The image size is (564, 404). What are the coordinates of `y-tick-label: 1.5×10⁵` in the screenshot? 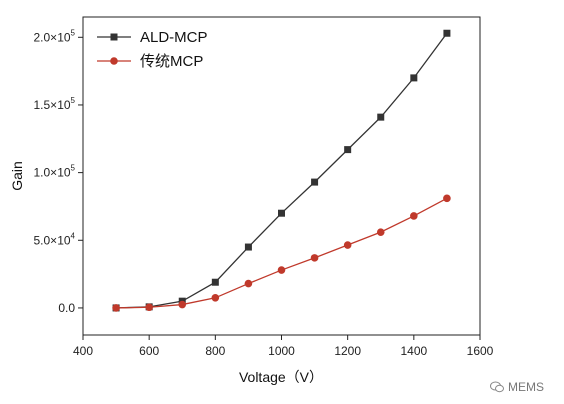 It's located at (55, 104).